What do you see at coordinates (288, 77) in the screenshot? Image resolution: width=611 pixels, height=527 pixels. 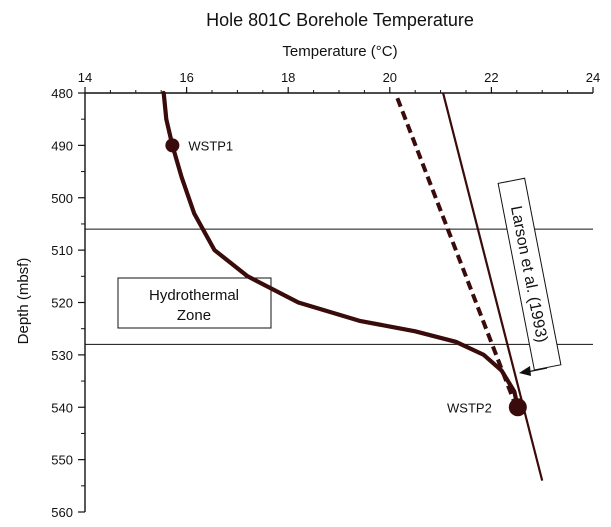 I see `x-tick-label: 18` at bounding box center [288, 77].